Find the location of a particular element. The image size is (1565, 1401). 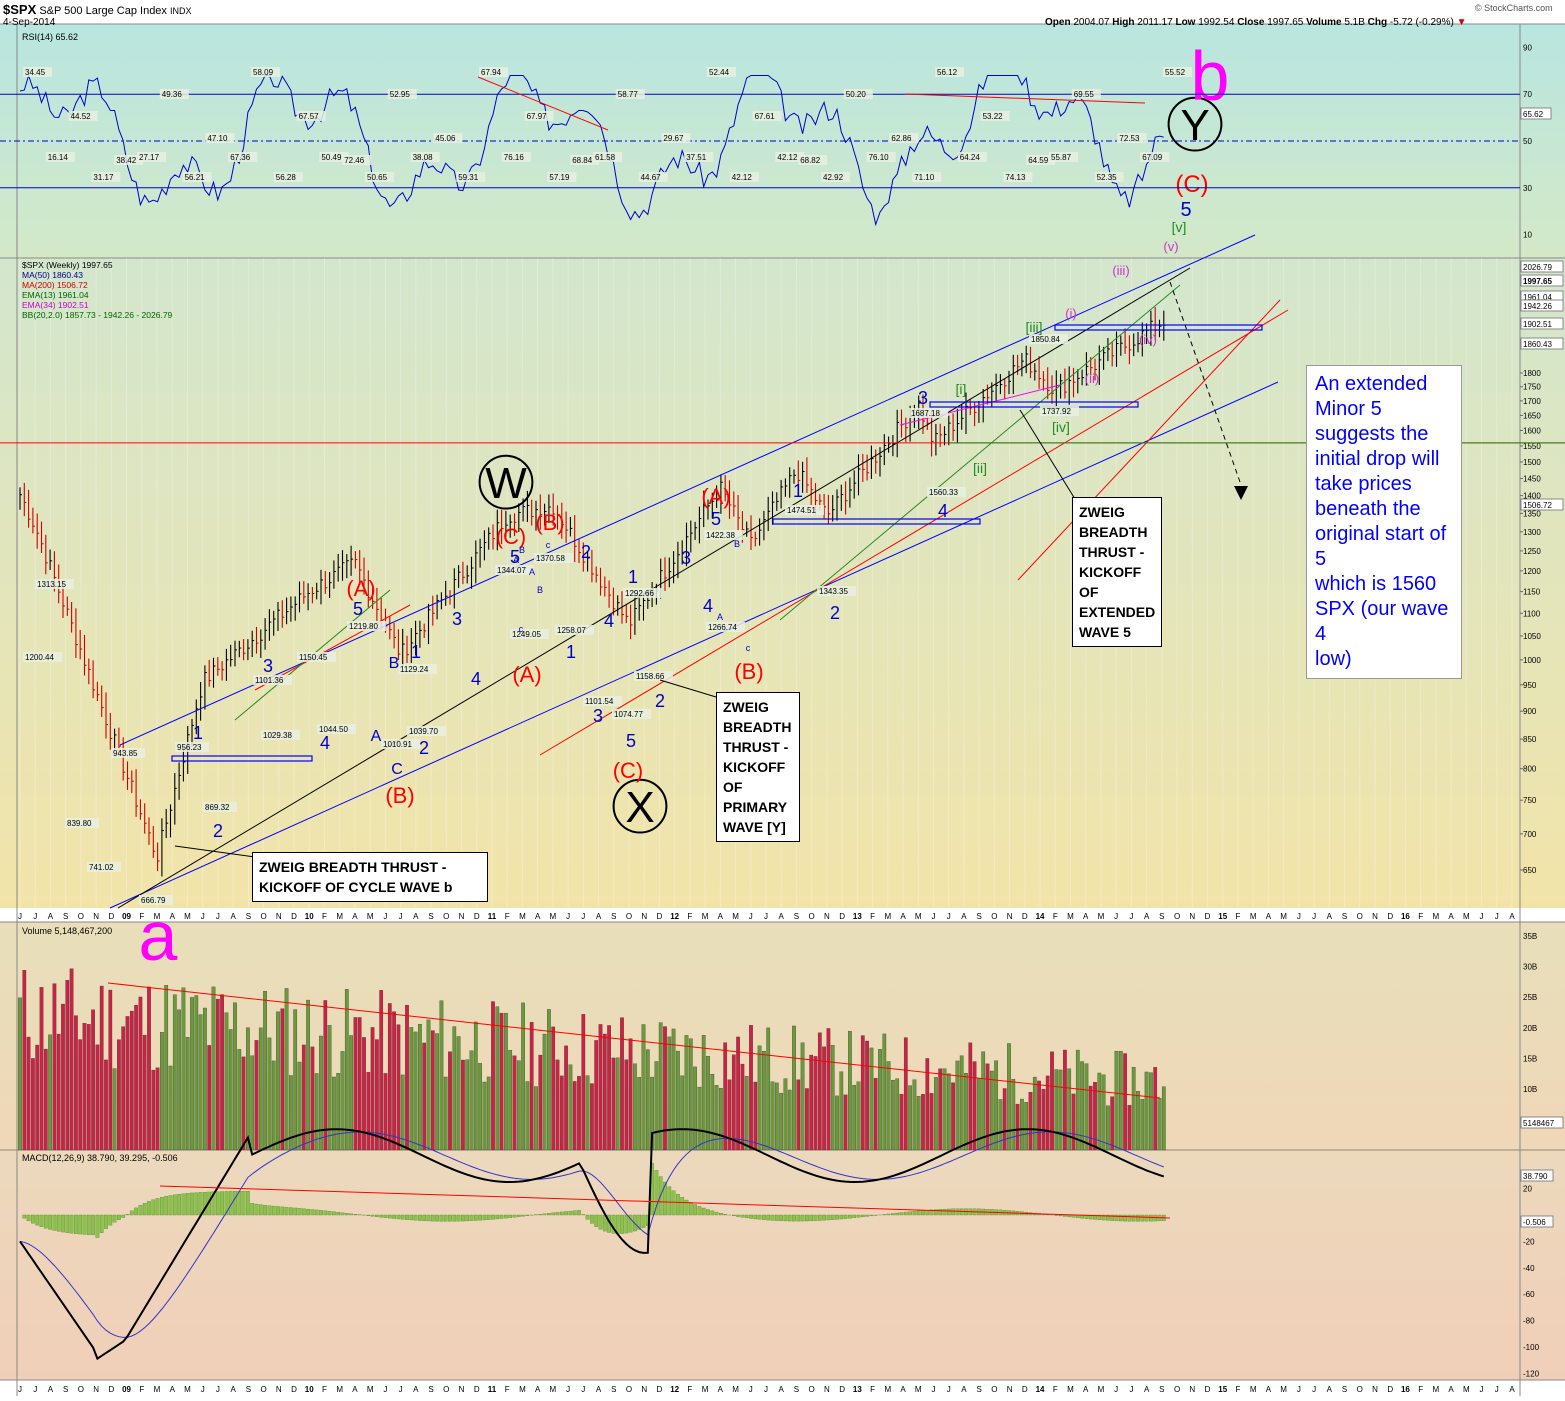

rsi-value-34: 68.82 is located at coordinates (810, 160).